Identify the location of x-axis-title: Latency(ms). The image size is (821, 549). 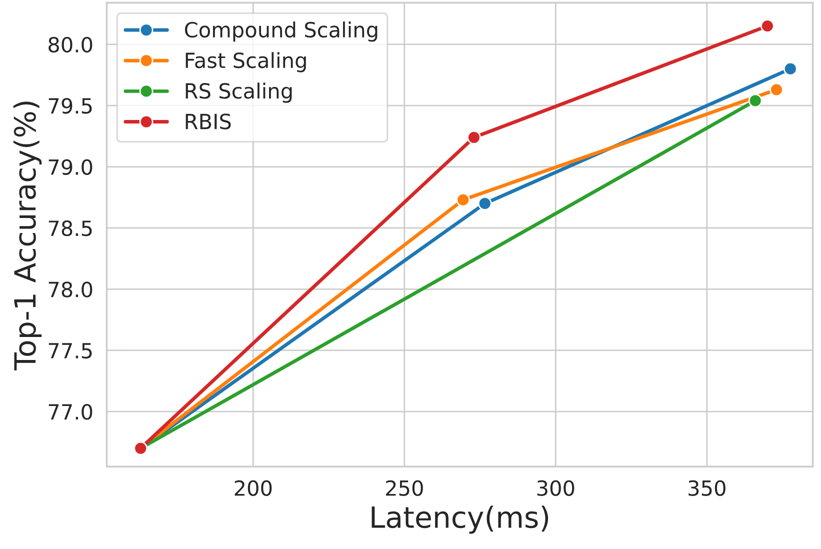
(460, 520).